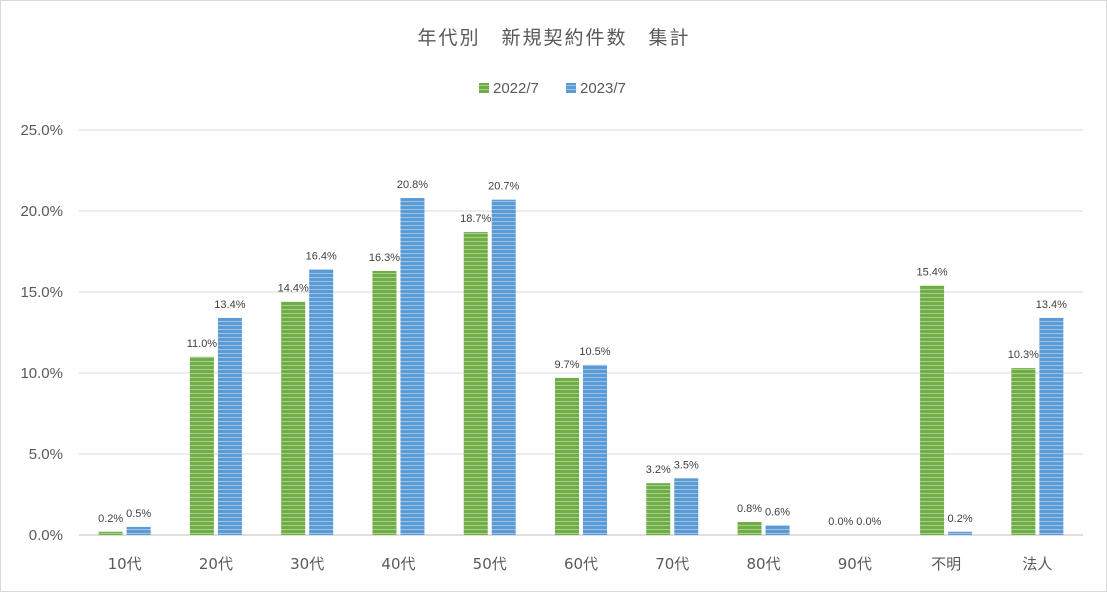  I want to click on chart-title: 年代別 新規契約件数 集計, so click(553, 38).